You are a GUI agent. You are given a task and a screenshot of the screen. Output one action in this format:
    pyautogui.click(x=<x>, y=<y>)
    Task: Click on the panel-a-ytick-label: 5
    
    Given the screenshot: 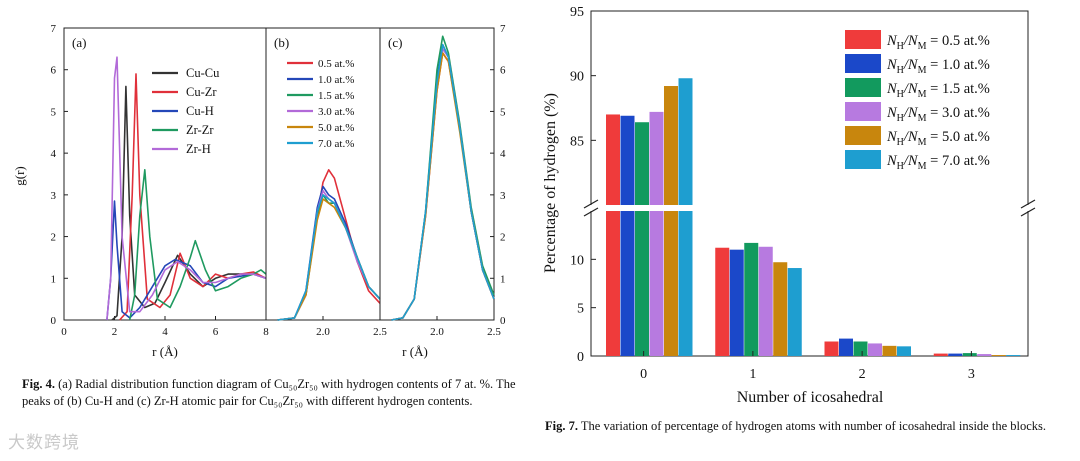 What is the action you would take?
    pyautogui.click(x=54, y=112)
    